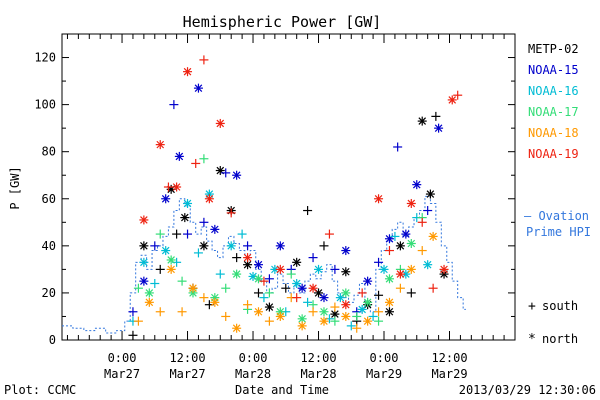  Describe the element at coordinates (553, 154) in the screenshot. I see `legend-entry: NOAA-19` at that location.